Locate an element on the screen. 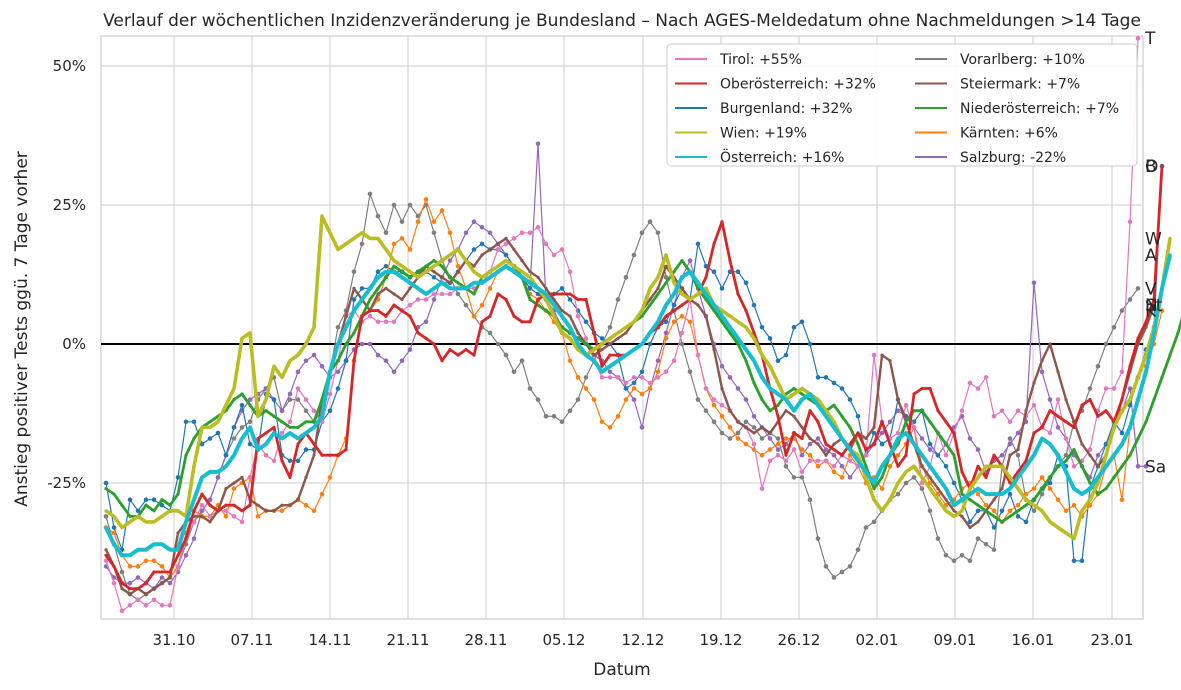  legend-item: Burgenland: +32% is located at coordinates (764, 109).